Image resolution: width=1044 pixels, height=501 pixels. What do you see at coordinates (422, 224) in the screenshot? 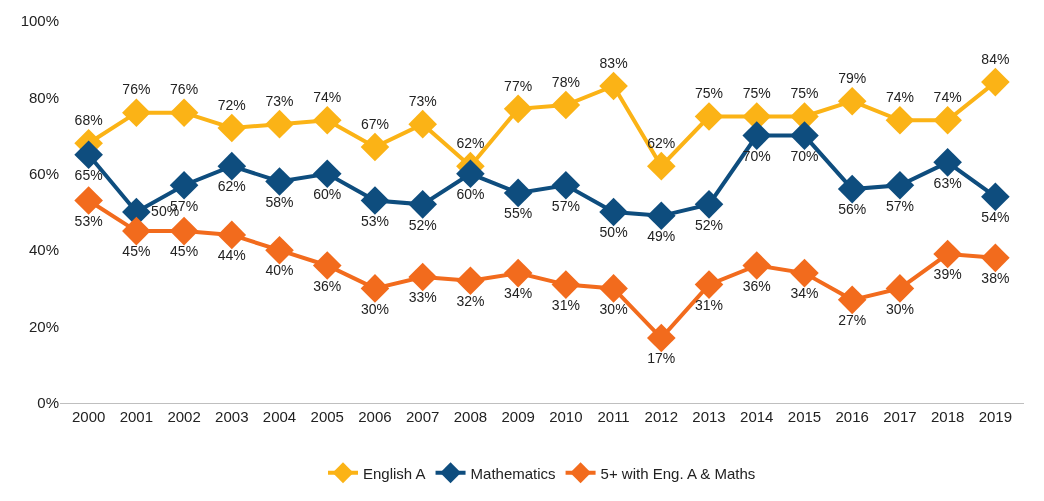
I see `data-label: 52%` at bounding box center [422, 224].